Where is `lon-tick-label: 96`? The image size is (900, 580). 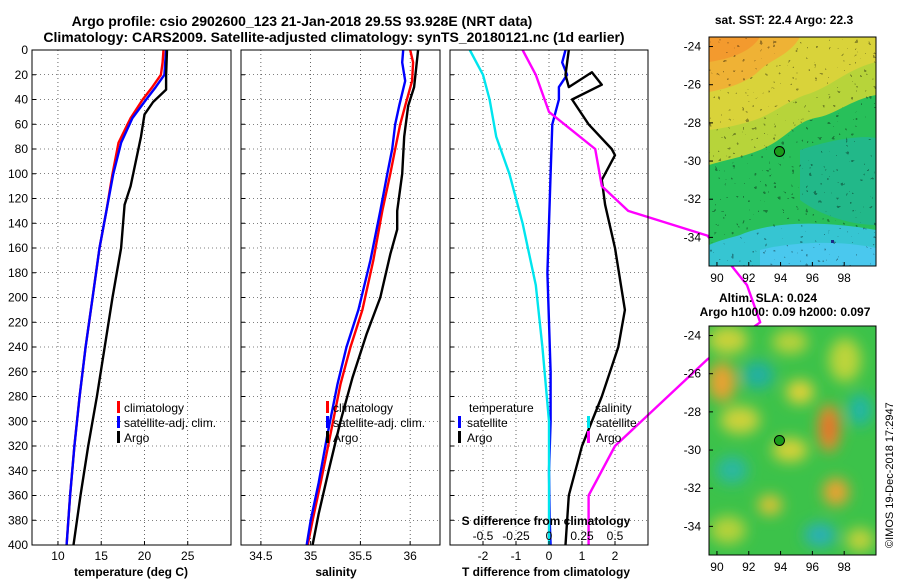
lon-tick-label: 96 is located at coordinates (813, 567).